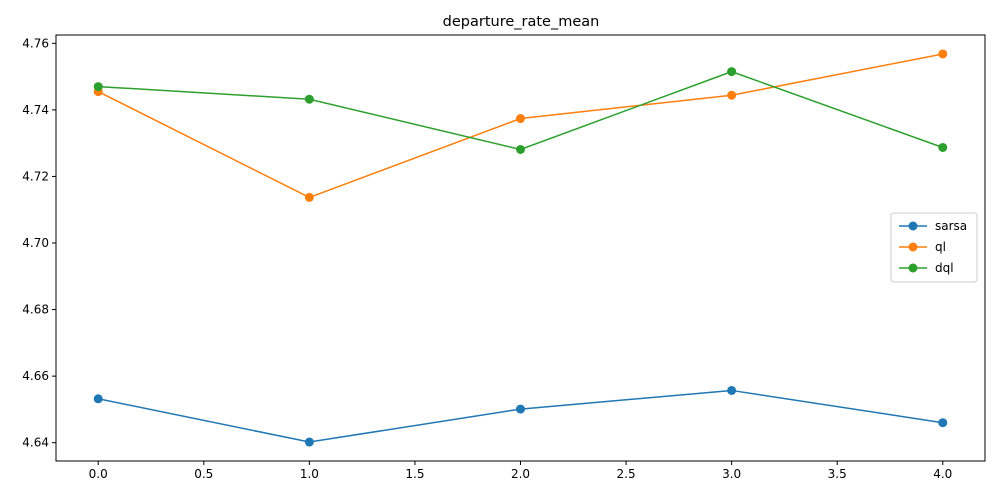 The width and height of the screenshot is (1000, 504). What do you see at coordinates (922, 247) in the screenshot?
I see `legend-item-ql: ql` at bounding box center [922, 247].